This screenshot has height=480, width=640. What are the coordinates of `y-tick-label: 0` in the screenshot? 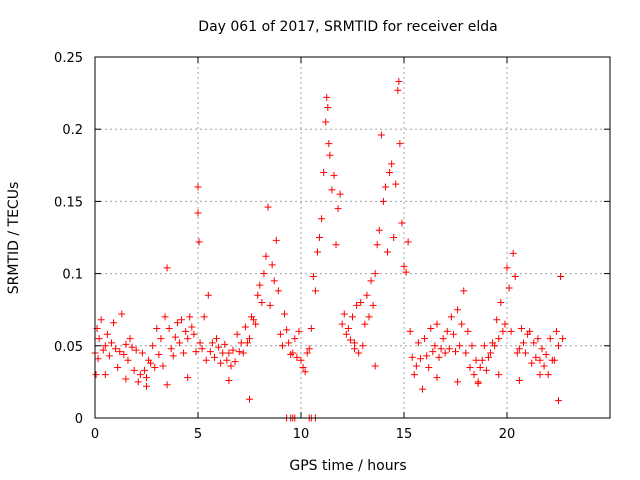 It's located at (79, 419).